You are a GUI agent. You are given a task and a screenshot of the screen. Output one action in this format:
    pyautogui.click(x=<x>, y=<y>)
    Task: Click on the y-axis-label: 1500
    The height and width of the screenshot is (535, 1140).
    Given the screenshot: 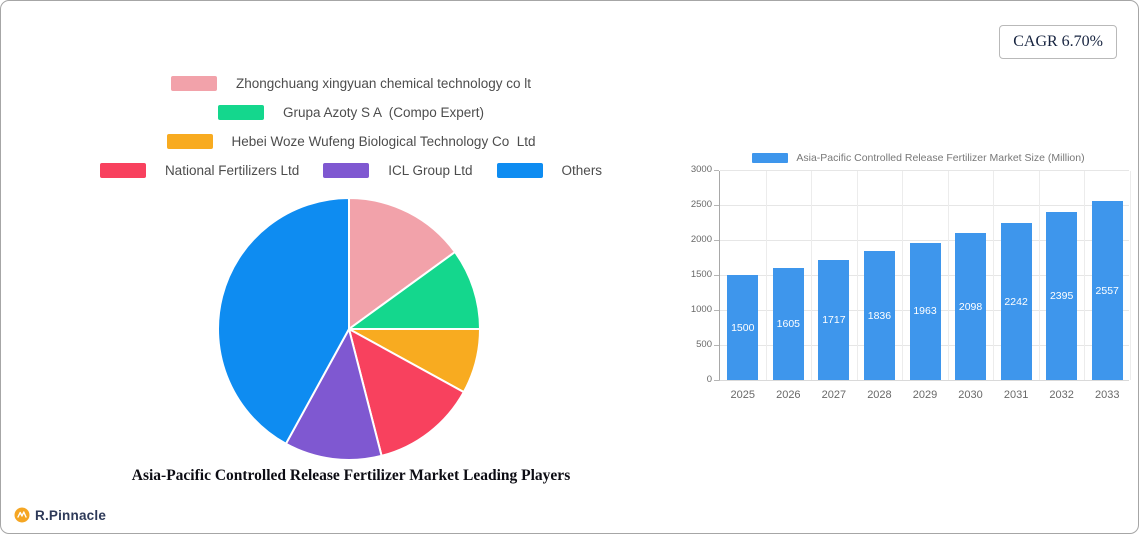 What is the action you would take?
    pyautogui.click(x=701, y=274)
    